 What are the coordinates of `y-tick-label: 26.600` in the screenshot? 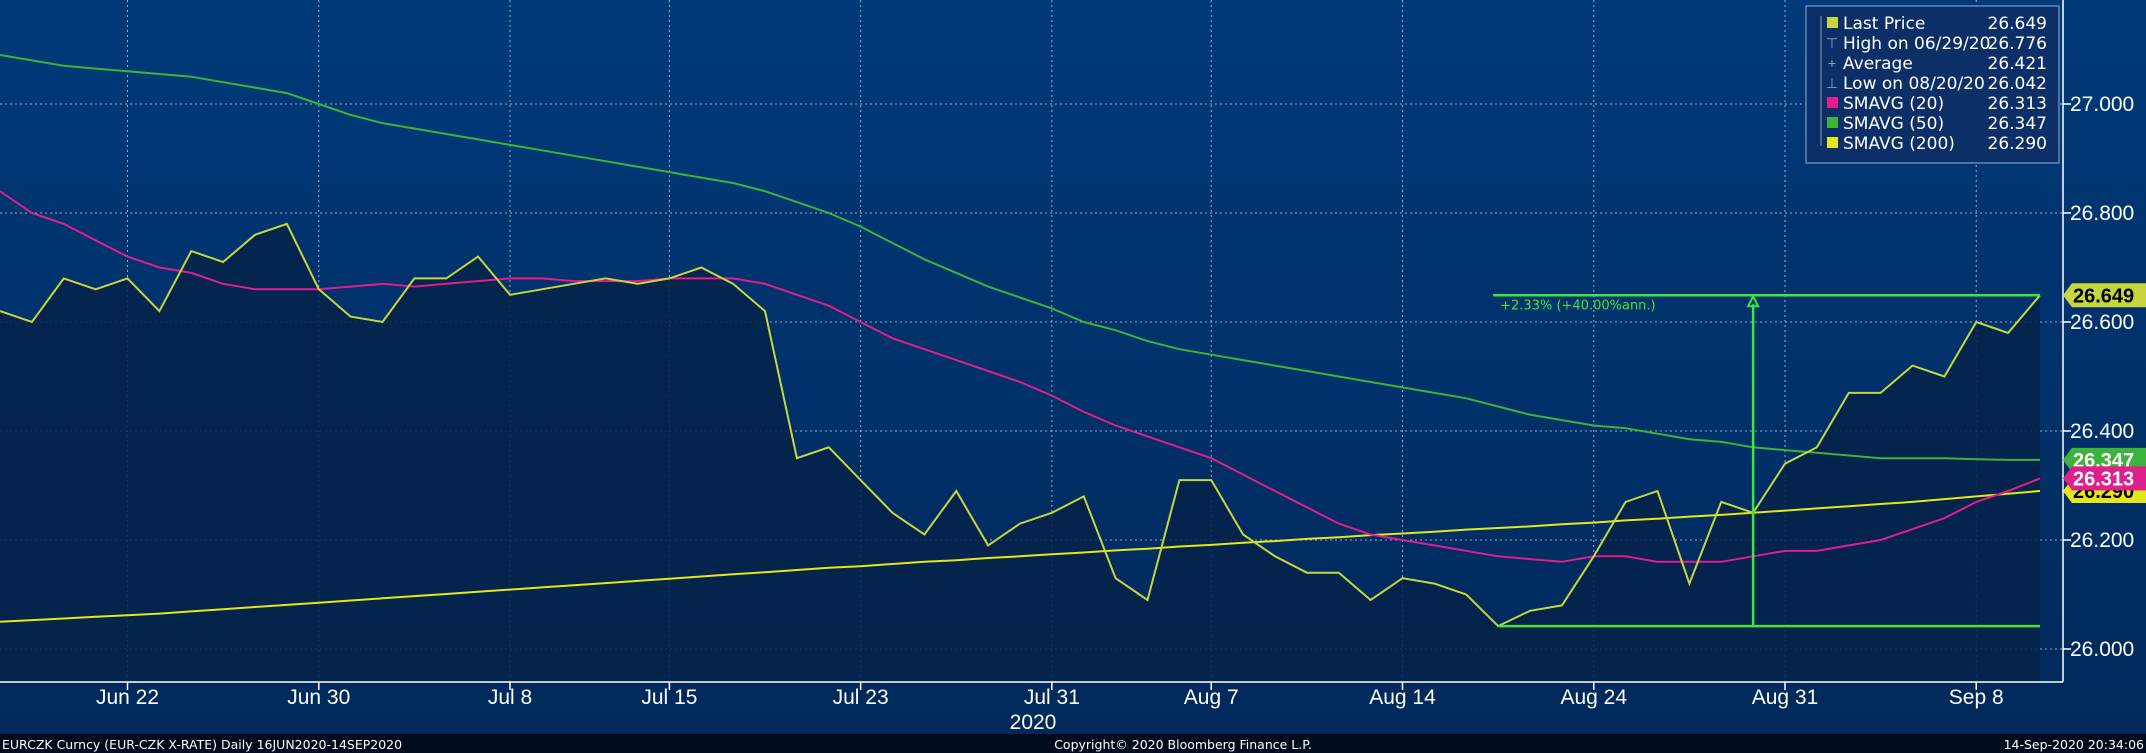 It's located at (2102, 322).